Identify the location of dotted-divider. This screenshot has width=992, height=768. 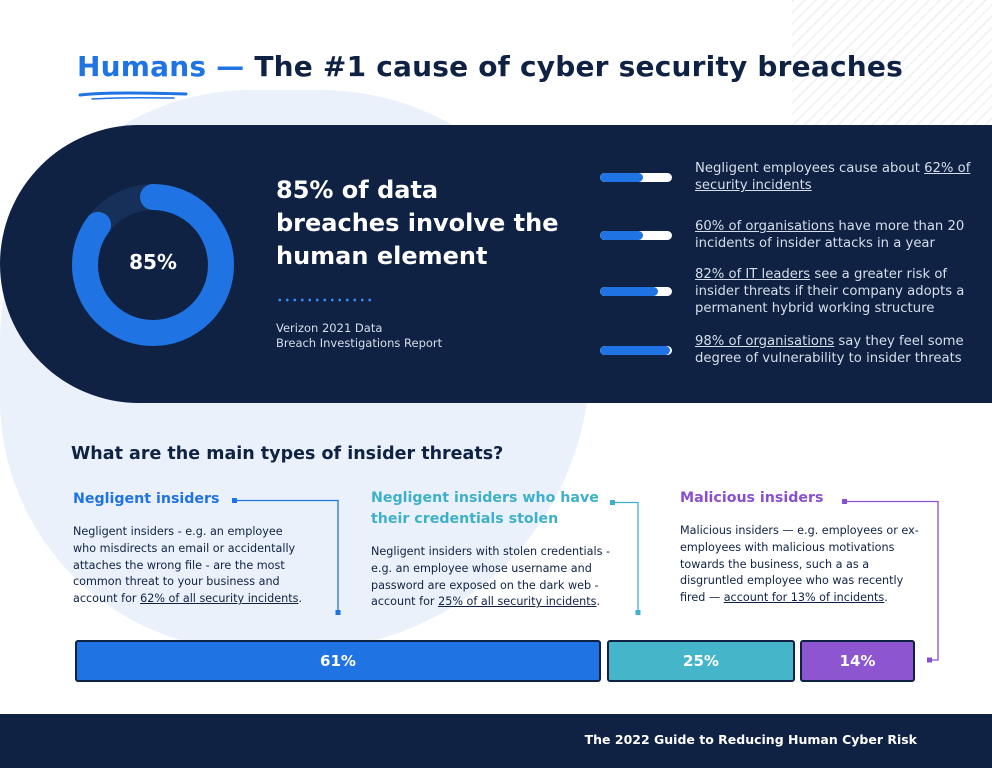
(326, 300).